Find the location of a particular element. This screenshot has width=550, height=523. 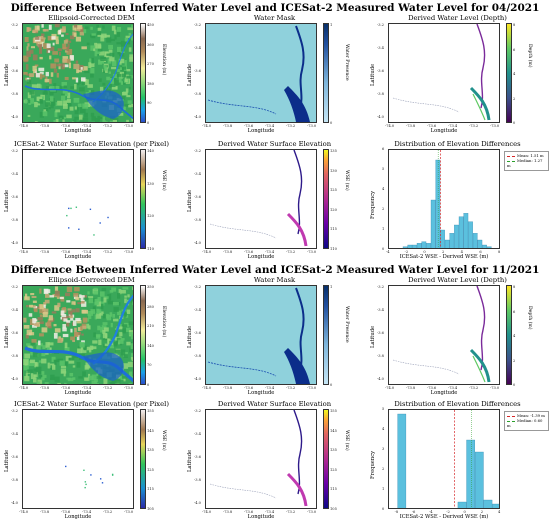

colorbar-tick-label: 4 is located at coordinates (514, 336).